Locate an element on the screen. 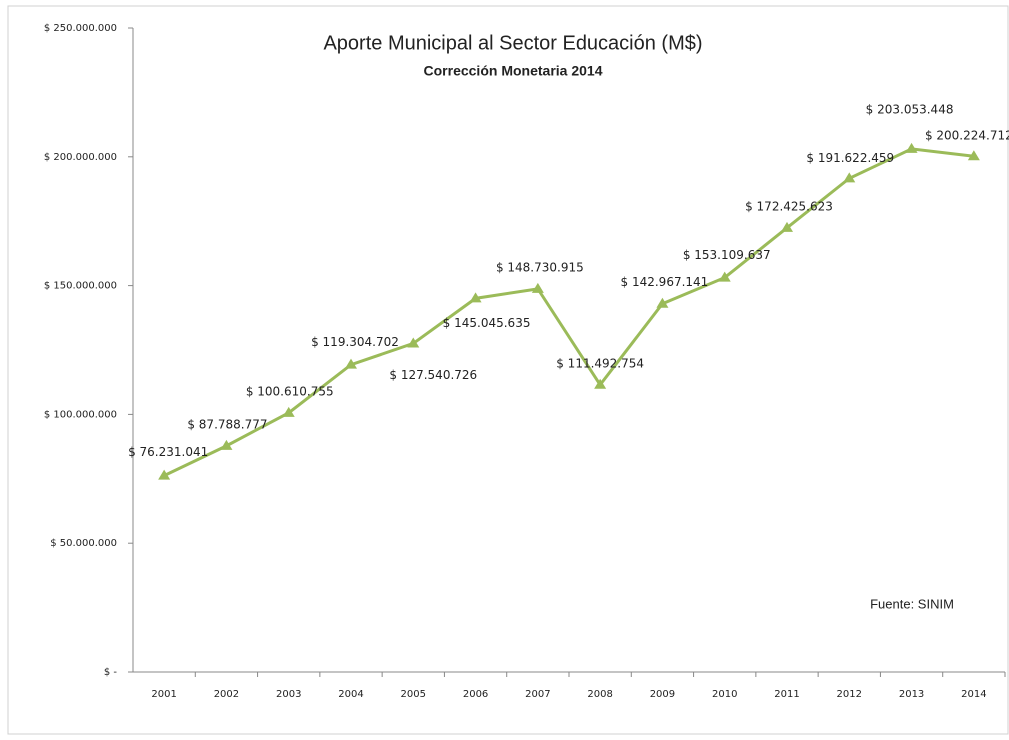 The width and height of the screenshot is (1009, 740). data-label: $ 148.730.915 is located at coordinates (540, 267).